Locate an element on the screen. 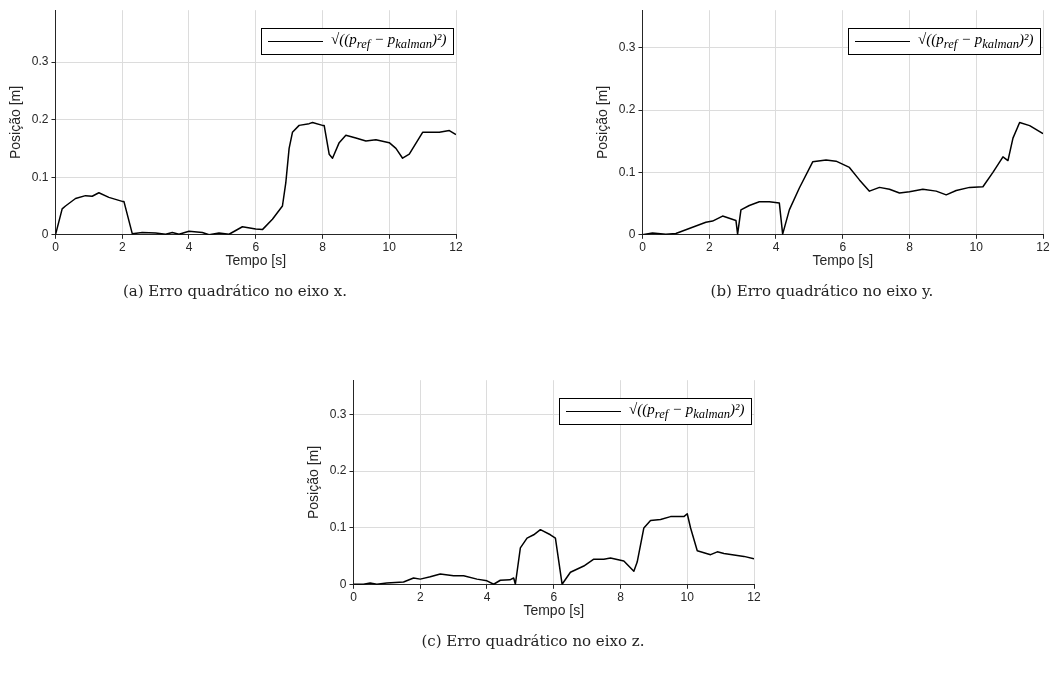 The width and height of the screenshot is (1057, 700). text: (a) Erro quadrático no eixo x. is located at coordinates (235, 291).